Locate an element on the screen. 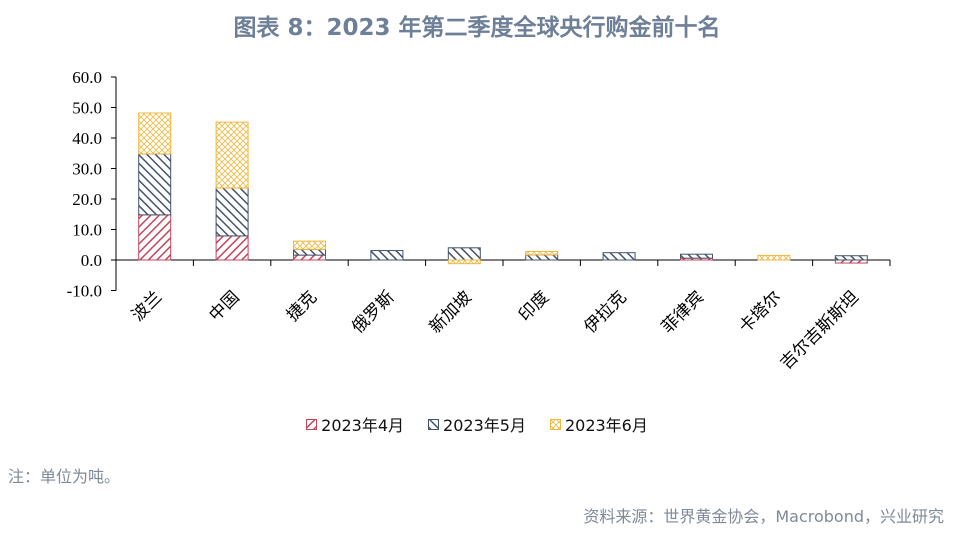 The height and width of the screenshot is (536, 954). x-category-label: 伊拉克 is located at coordinates (604, 311).